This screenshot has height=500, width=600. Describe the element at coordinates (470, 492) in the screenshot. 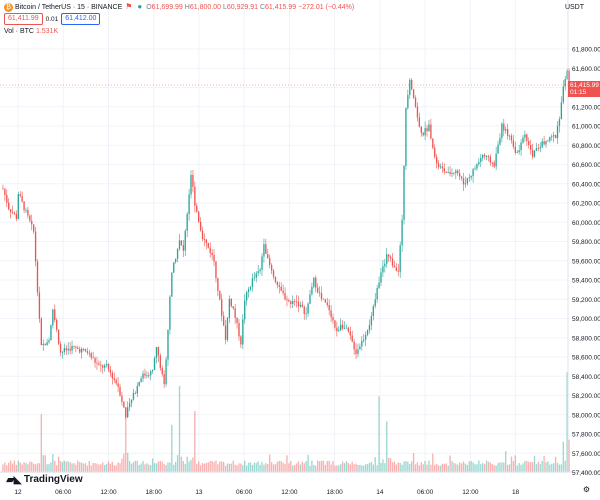

I see `time-tick: 12:00` at that location.